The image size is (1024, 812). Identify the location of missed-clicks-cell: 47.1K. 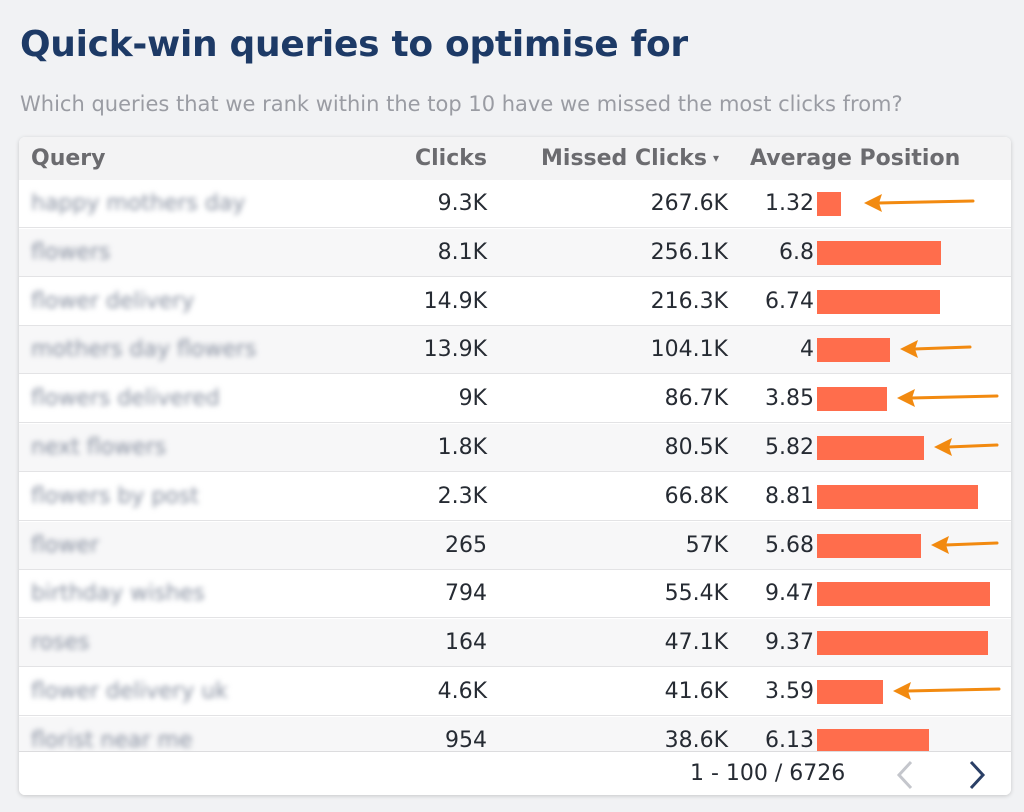
(696, 643).